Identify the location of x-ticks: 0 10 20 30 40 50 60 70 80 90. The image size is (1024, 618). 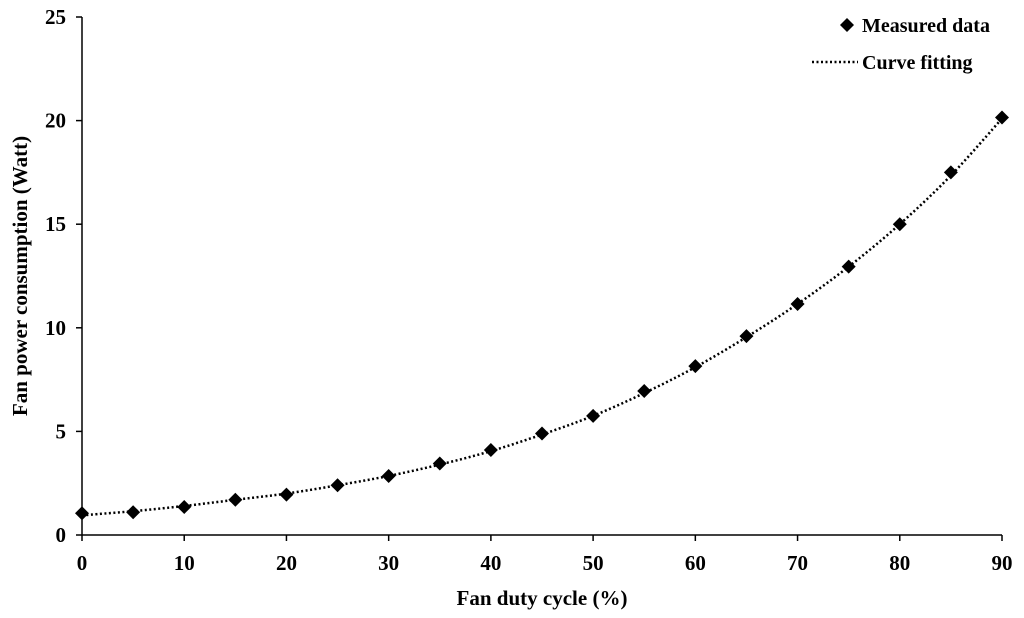
(545, 555).